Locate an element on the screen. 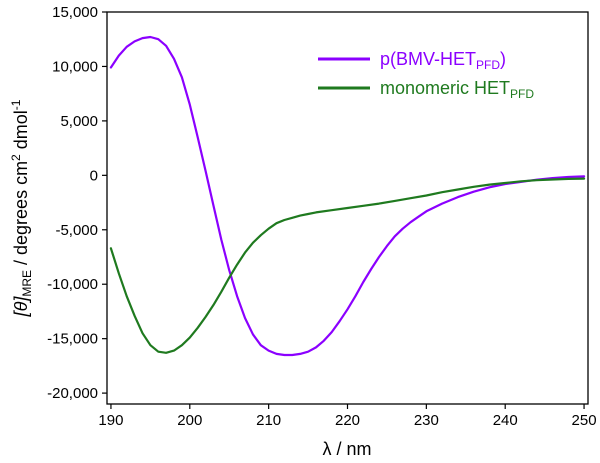 Image resolution: width=600 pixels, height=463 pixels. y-tick-label: -20,000 is located at coordinates (72, 393).